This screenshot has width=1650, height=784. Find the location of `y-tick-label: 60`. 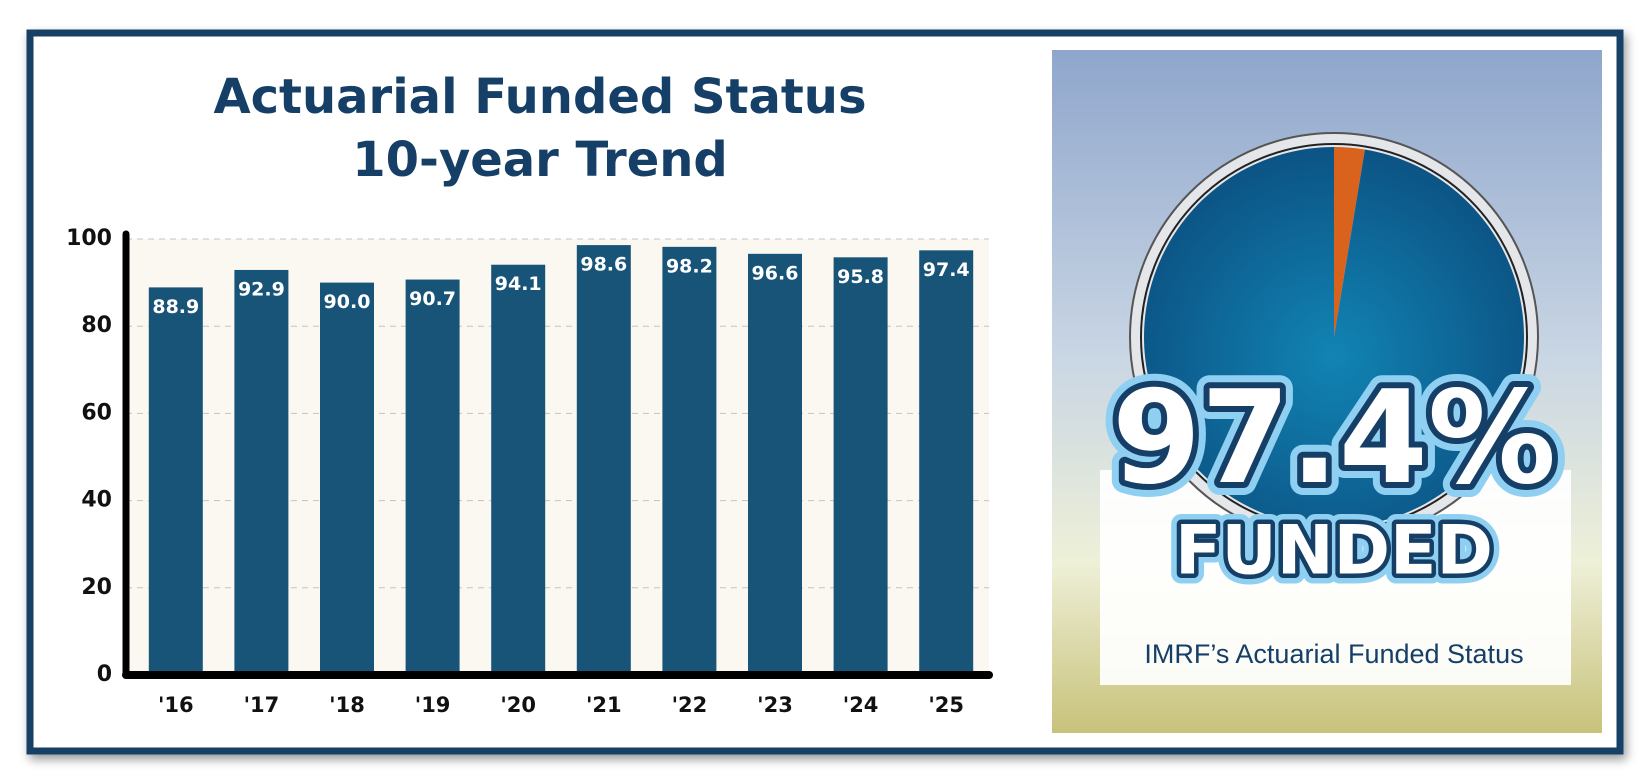

y-tick-label: 60 is located at coordinates (96, 412).